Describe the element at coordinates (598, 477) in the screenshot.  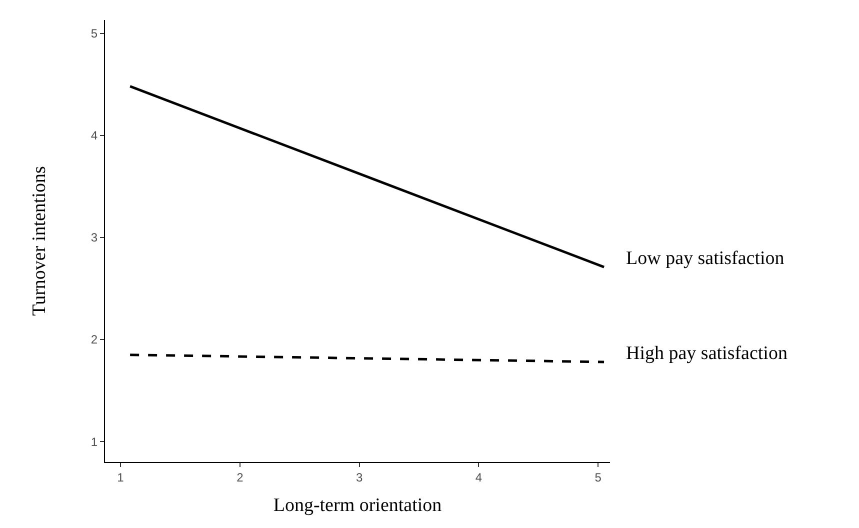
I see `x-tick-label: 5` at that location.